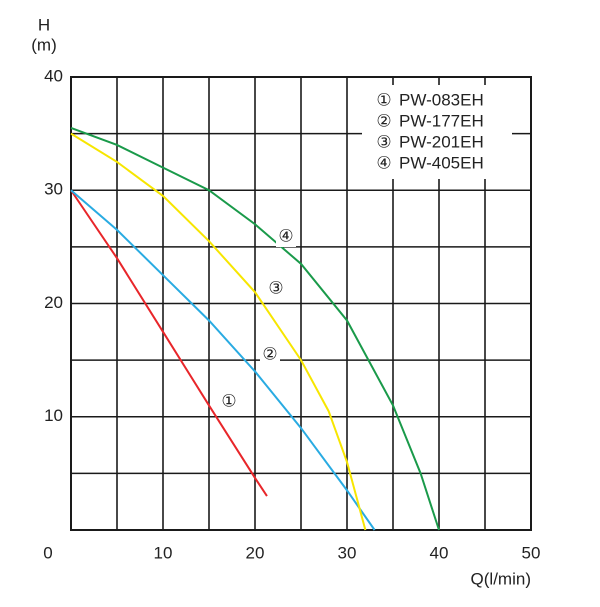 The width and height of the screenshot is (600, 607). Describe the element at coordinates (53, 302) in the screenshot. I see `y-tick-label: 20` at that location.